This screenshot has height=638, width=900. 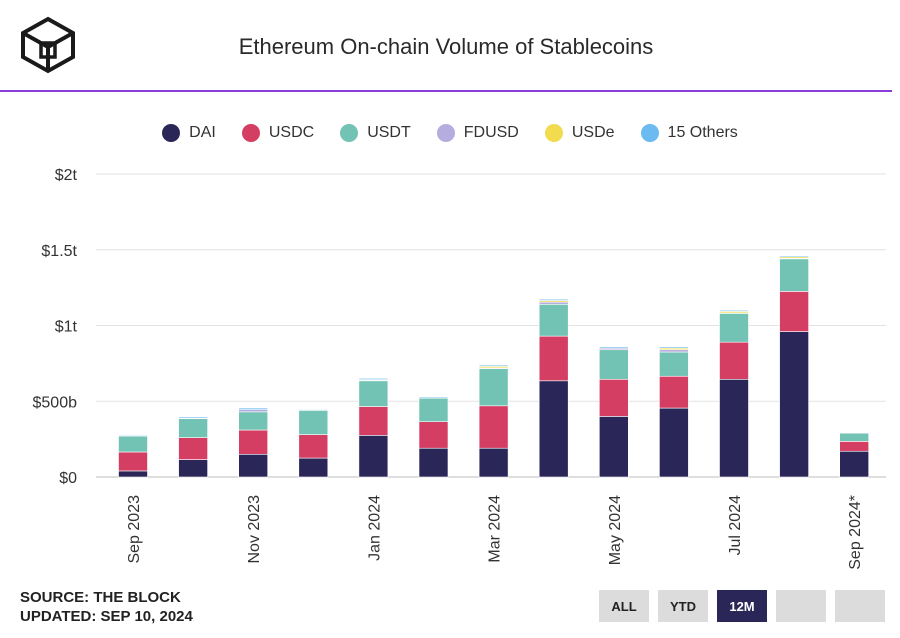 I want to click on legend-item-fdusd: FDUSD, so click(x=477, y=133).